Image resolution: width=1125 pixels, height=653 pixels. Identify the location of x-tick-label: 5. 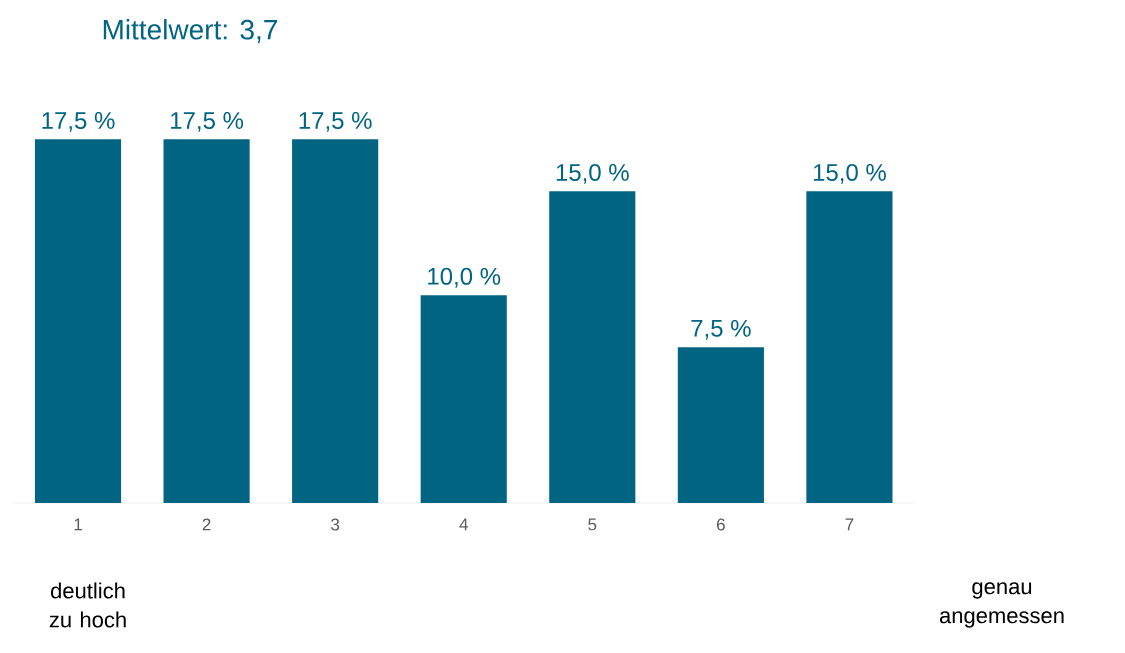
(592, 524).